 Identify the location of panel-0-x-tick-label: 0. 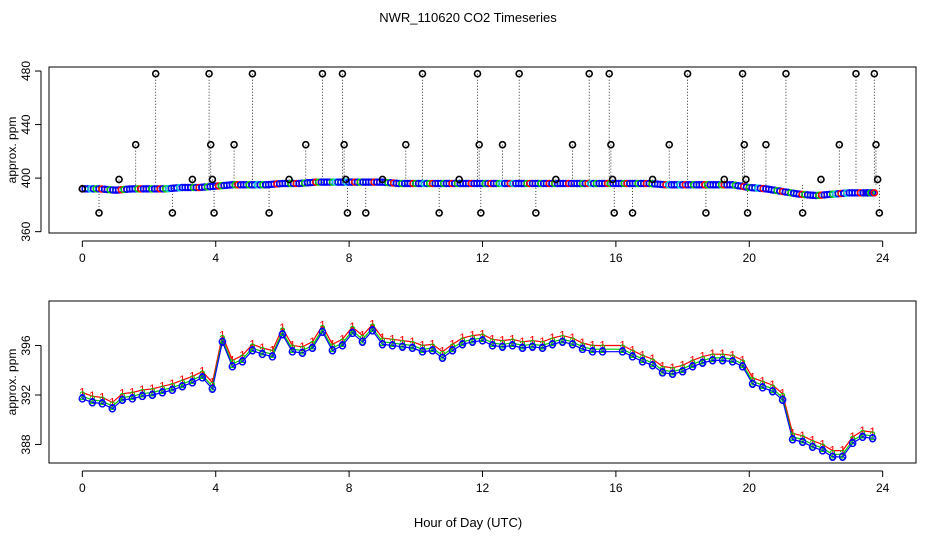
(82, 258).